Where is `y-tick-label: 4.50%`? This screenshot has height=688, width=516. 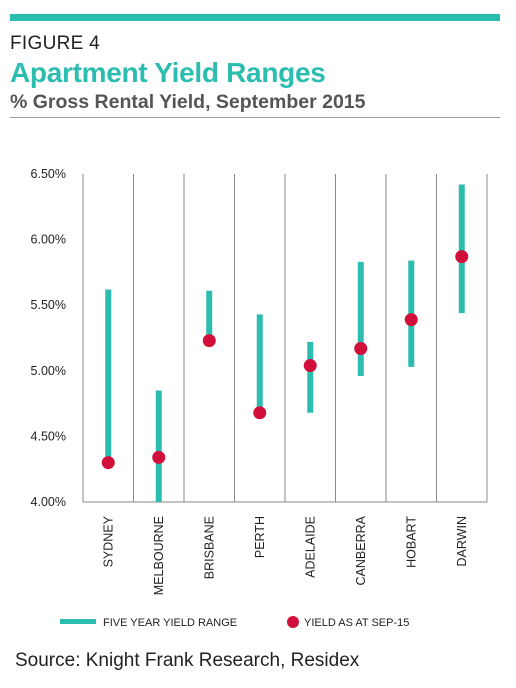
y-tick-label: 4.50% is located at coordinates (48, 436).